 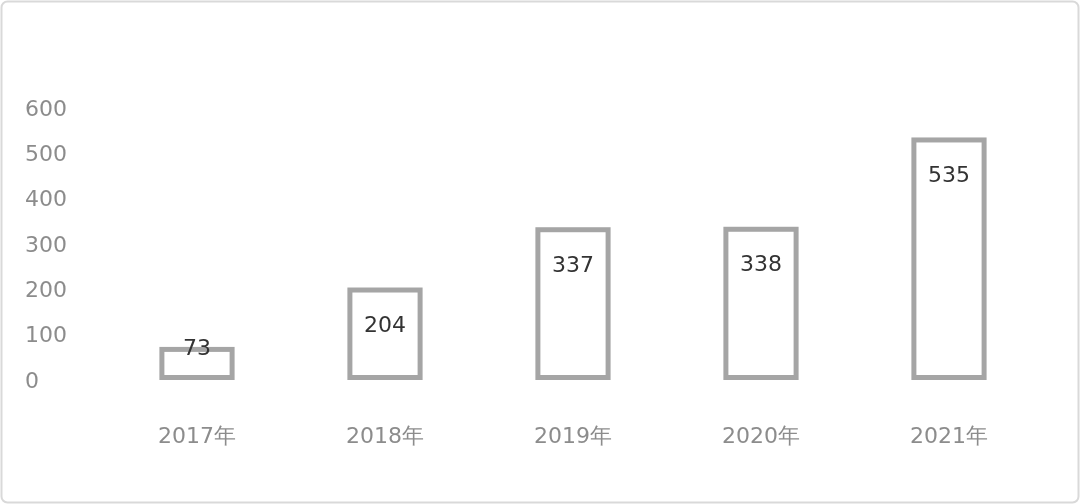 I want to click on x-tick-label: 2017年, so click(x=197, y=435).